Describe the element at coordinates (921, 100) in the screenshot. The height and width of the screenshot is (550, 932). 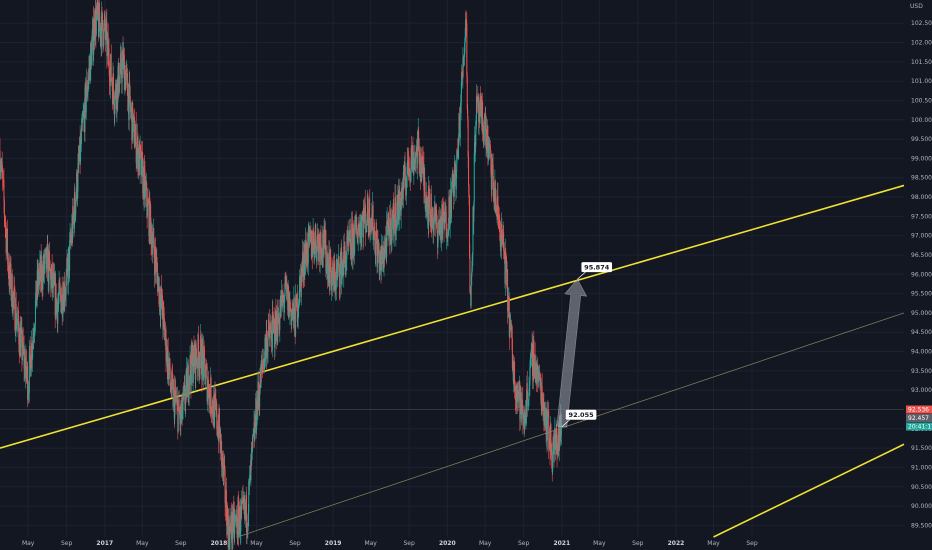
I see `y-tick-label: 100.500` at that location.